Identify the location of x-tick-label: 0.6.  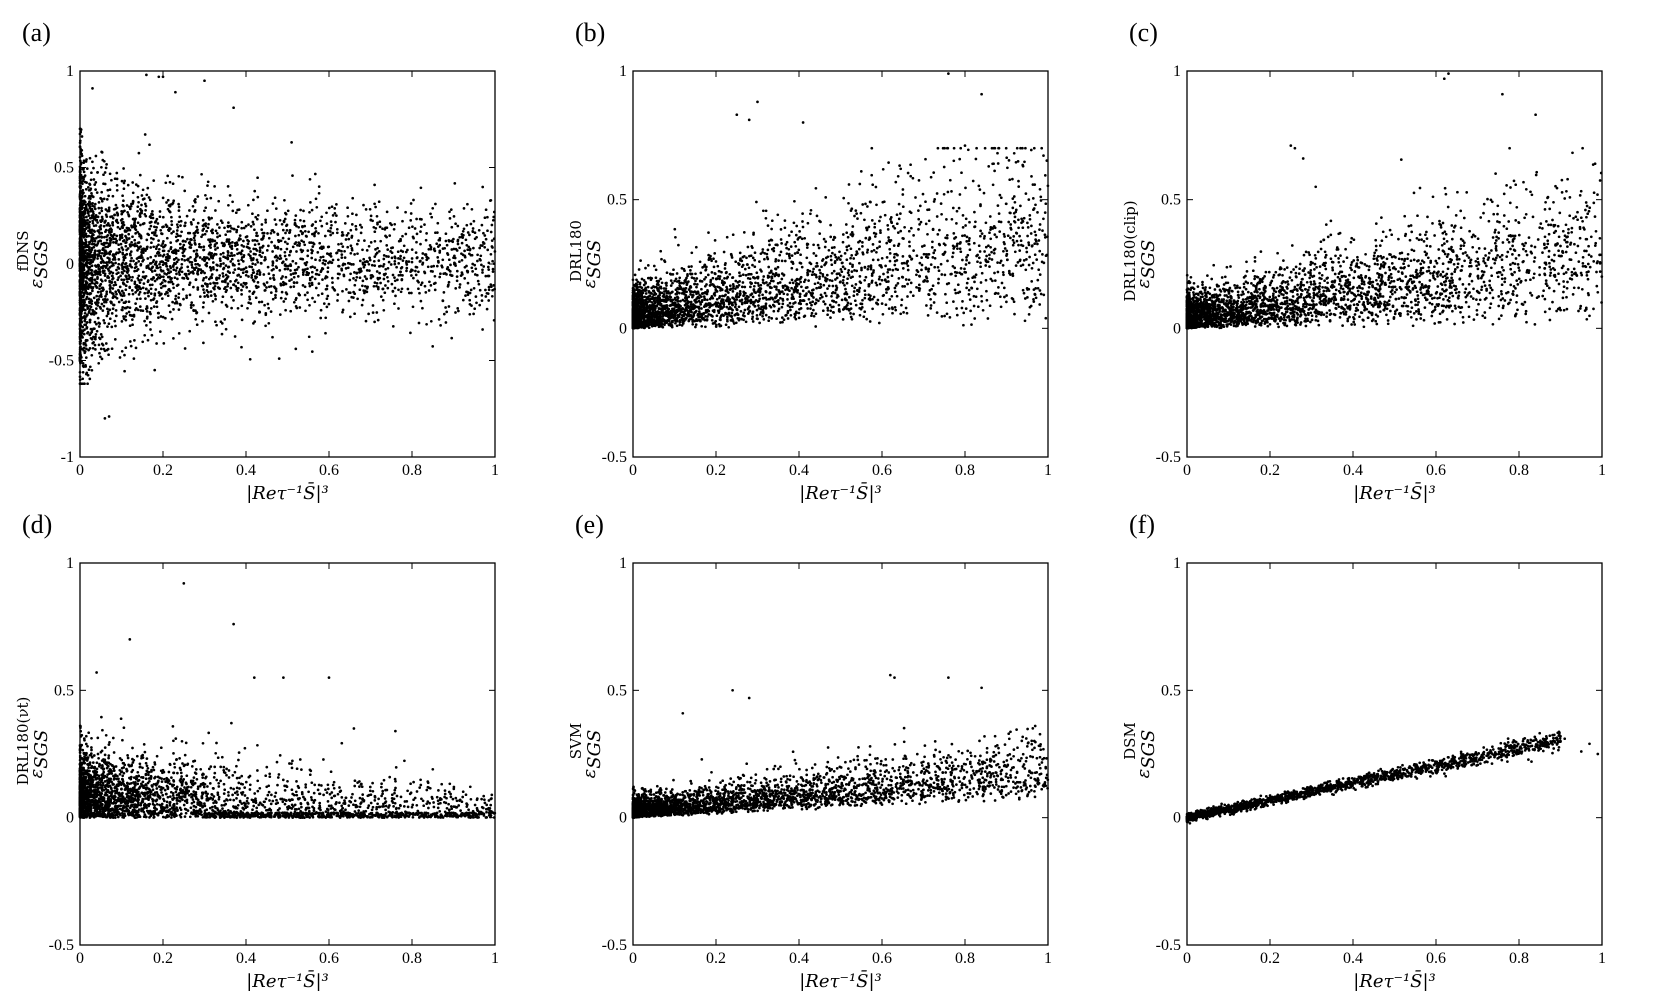
(329, 470).